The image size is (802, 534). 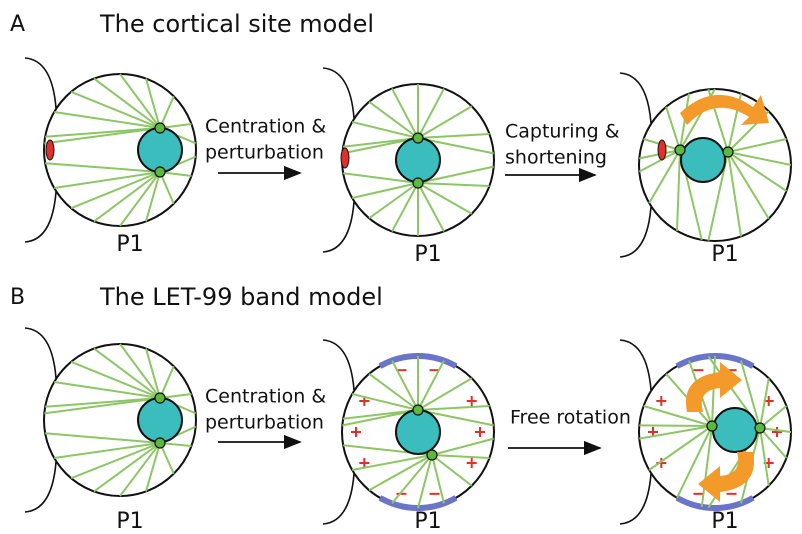 I want to click on step-label: Free rotation, so click(x=570, y=418).